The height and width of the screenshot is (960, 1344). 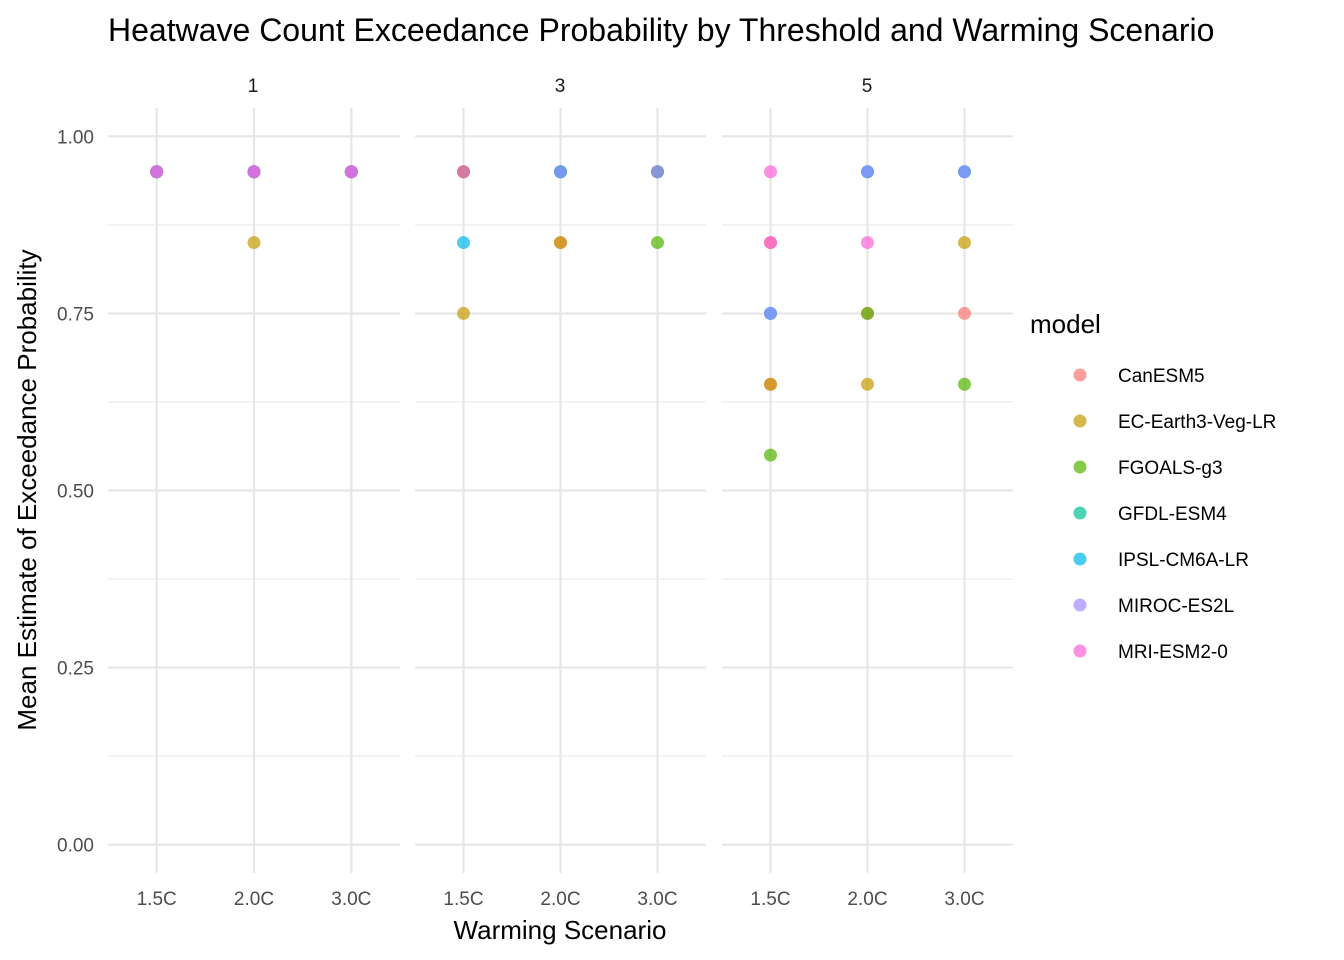 I want to click on legend-title: model, so click(x=1065, y=324).